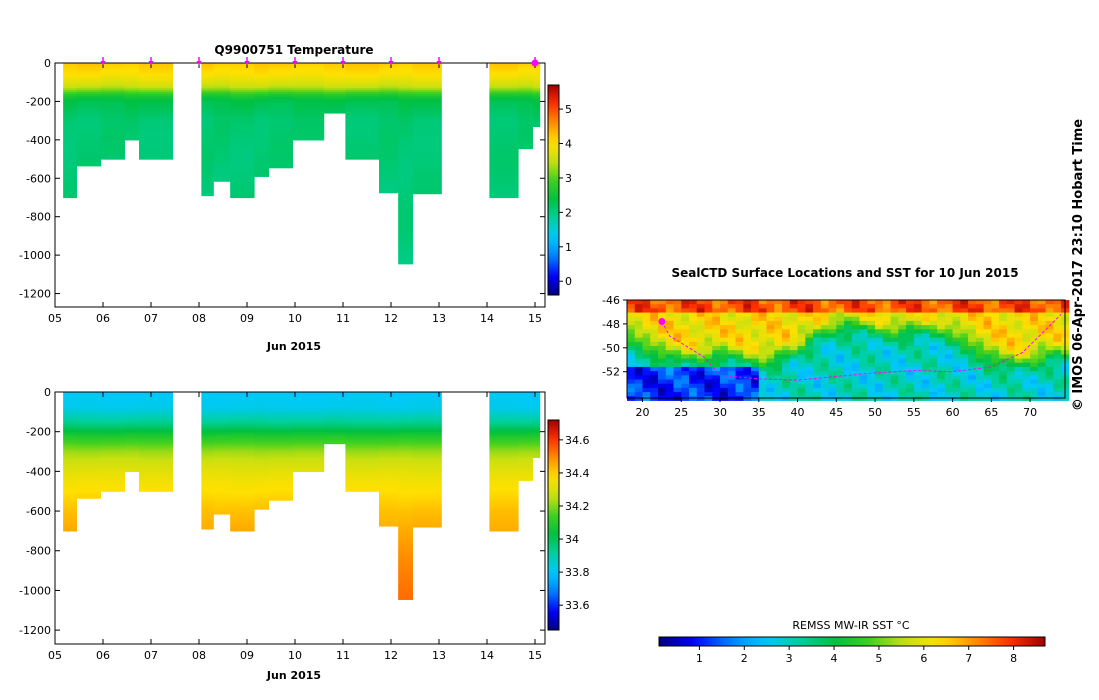 This screenshot has width=1099, height=700. What do you see at coordinates (553, 190) in the screenshot?
I see `colorbar` at bounding box center [553, 190].